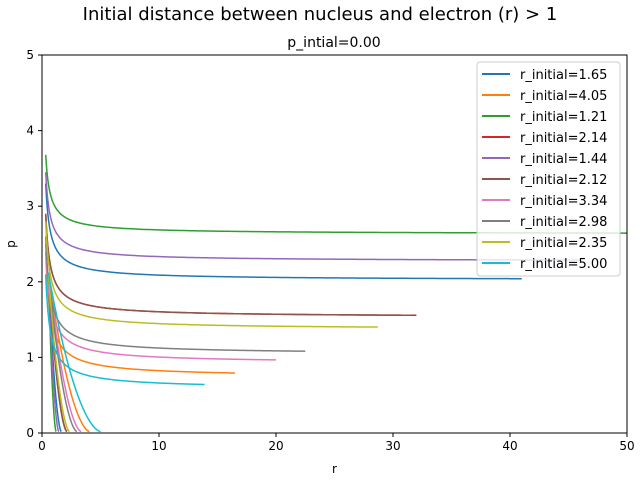 The height and width of the screenshot is (480, 640). Describe the element at coordinates (563, 138) in the screenshot. I see `legend-label: r_initial=2.14` at that location.